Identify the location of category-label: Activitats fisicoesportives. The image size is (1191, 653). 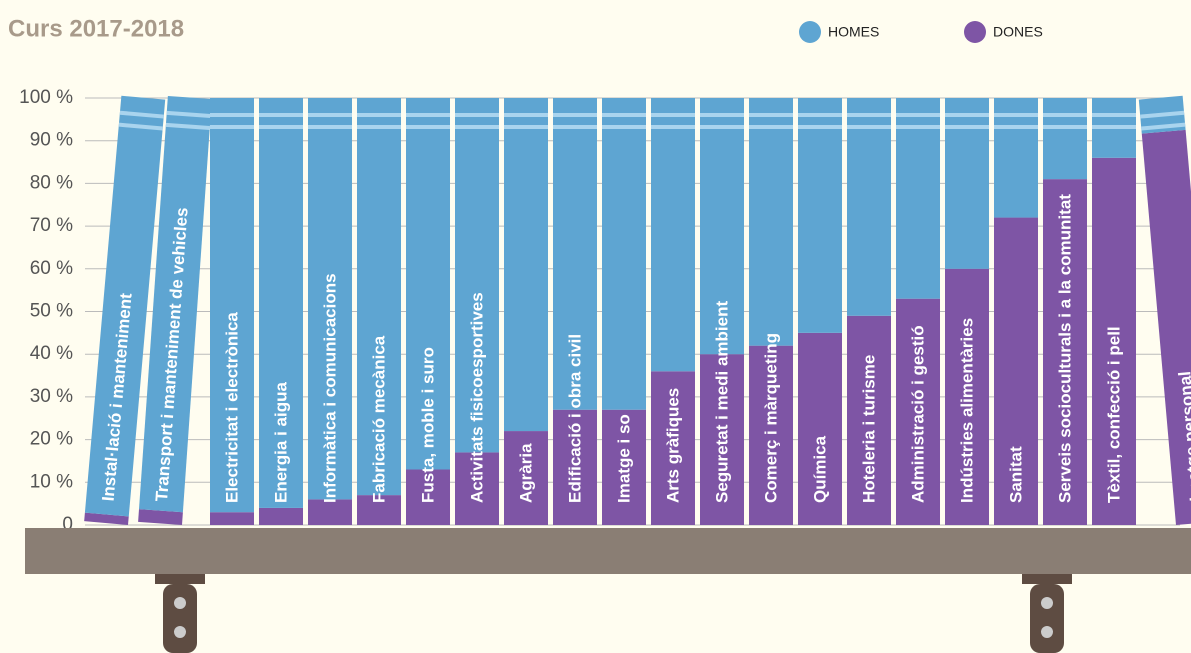
(476, 397).